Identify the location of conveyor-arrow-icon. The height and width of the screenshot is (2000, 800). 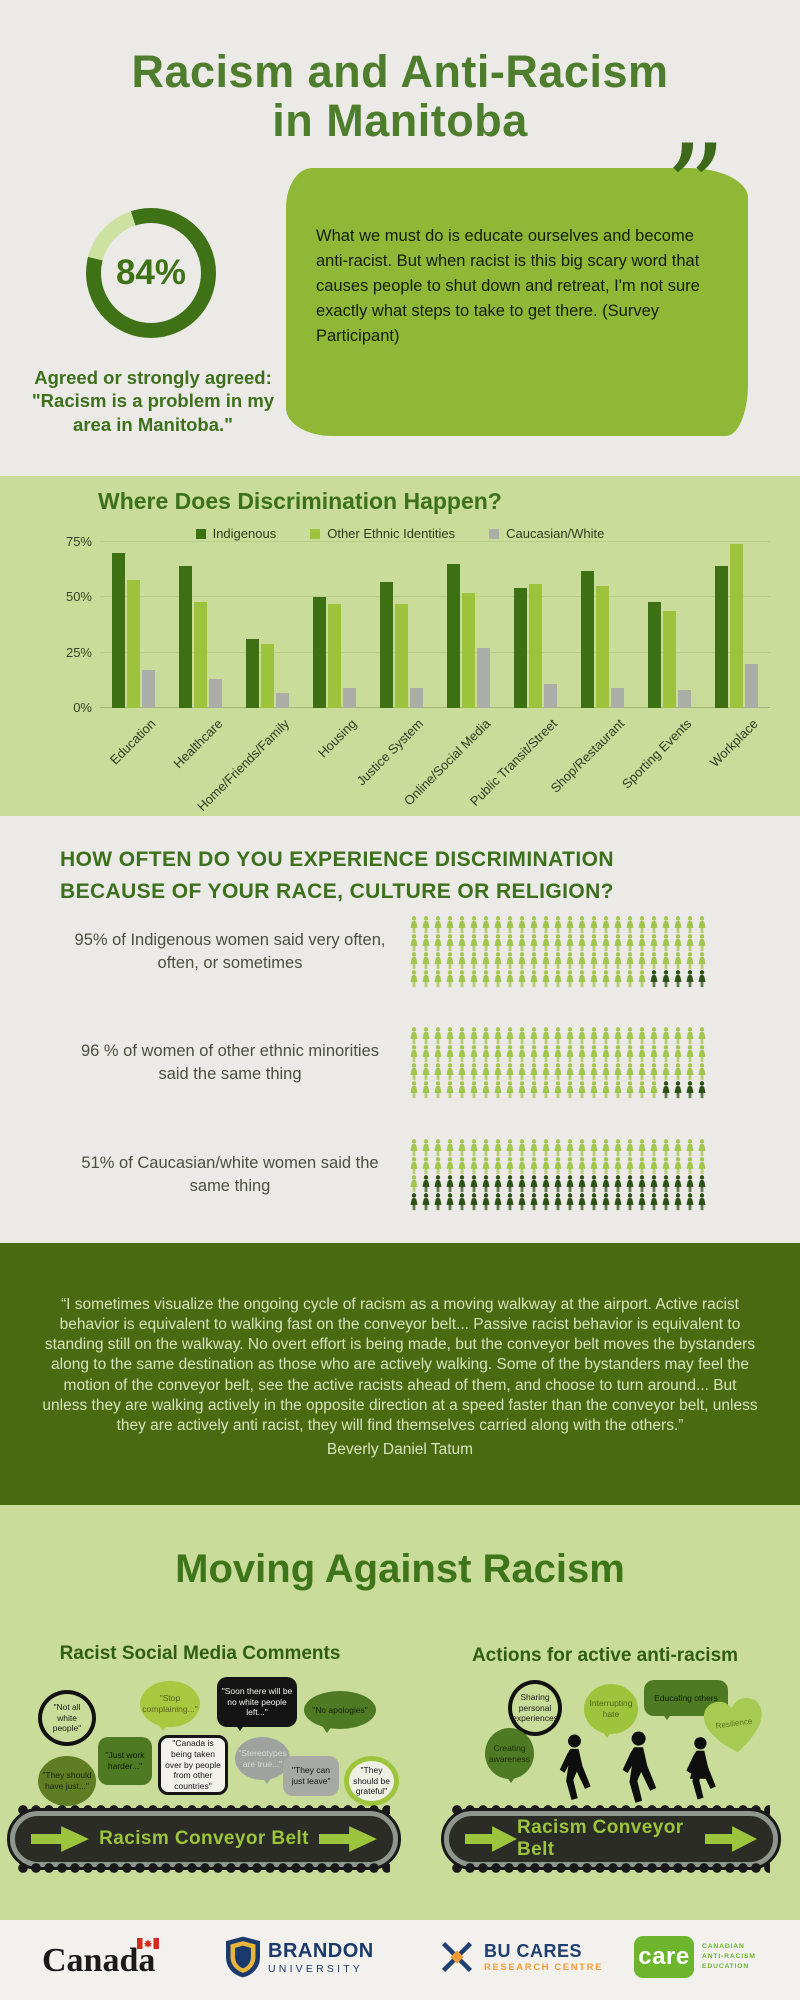
(731, 1839).